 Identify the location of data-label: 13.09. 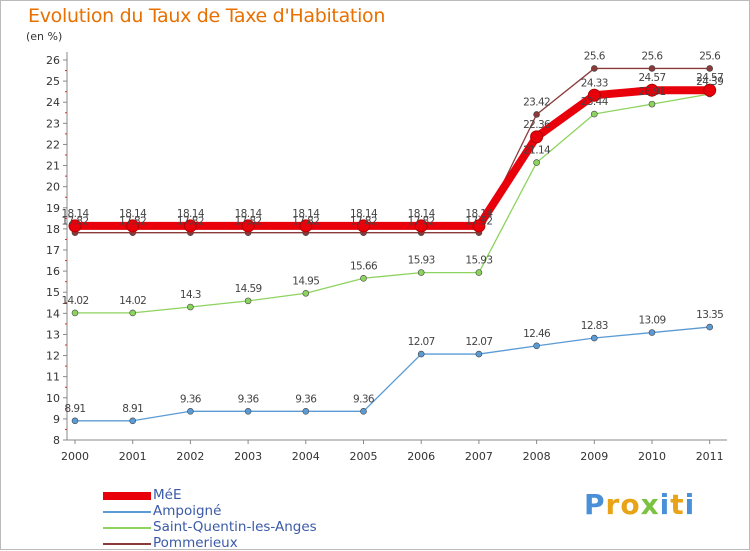
(651, 321).